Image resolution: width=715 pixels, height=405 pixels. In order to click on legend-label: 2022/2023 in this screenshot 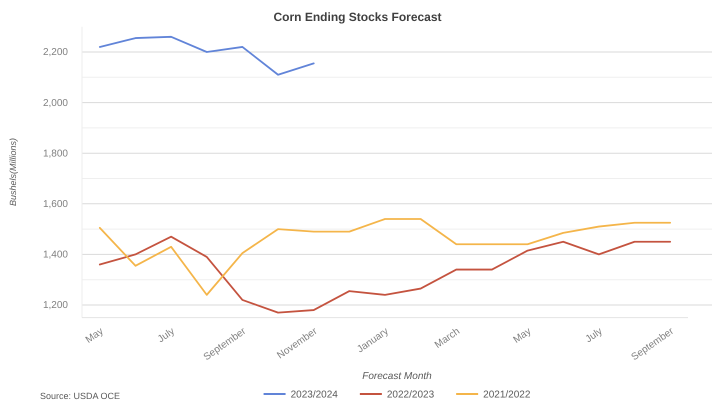, I will do `click(410, 395)`.